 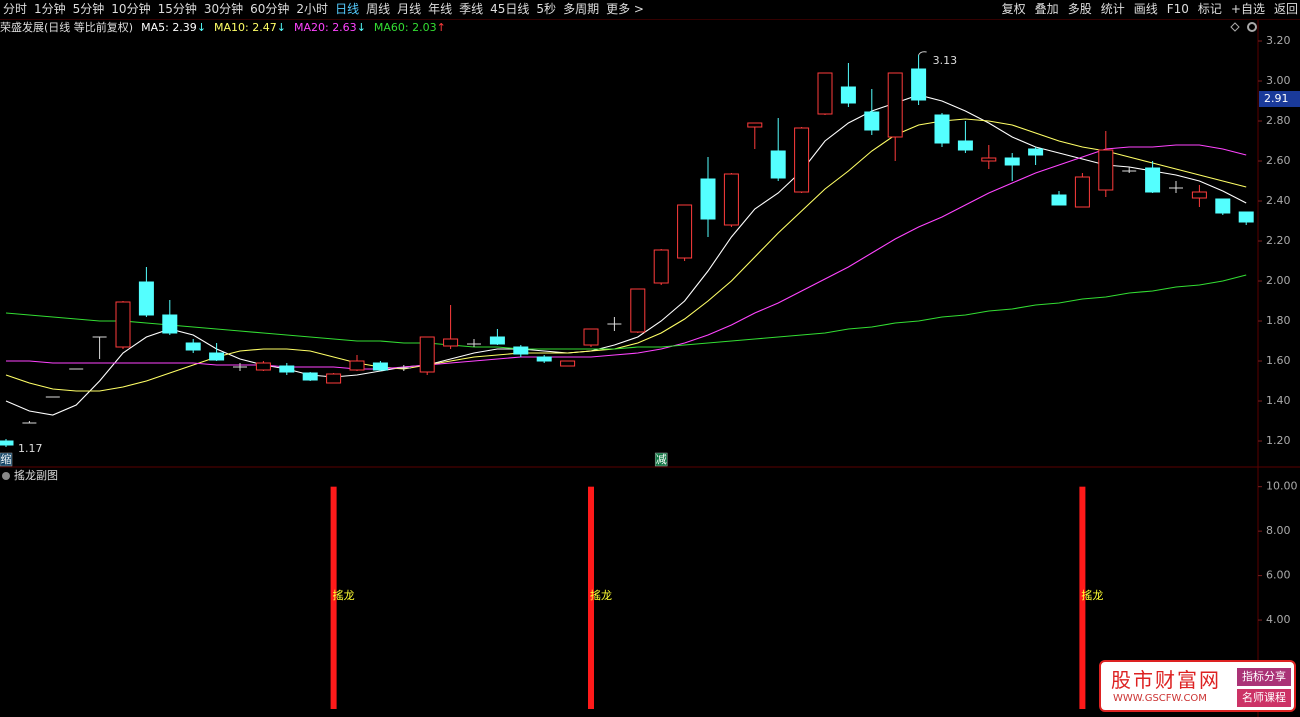 What do you see at coordinates (1285, 9) in the screenshot?
I see `tool-button: 返回` at bounding box center [1285, 9].